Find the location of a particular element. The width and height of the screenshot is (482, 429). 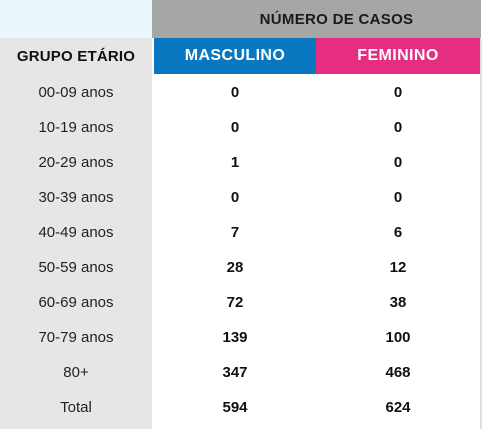

age-cell: 10-19 anos is located at coordinates (76, 127).